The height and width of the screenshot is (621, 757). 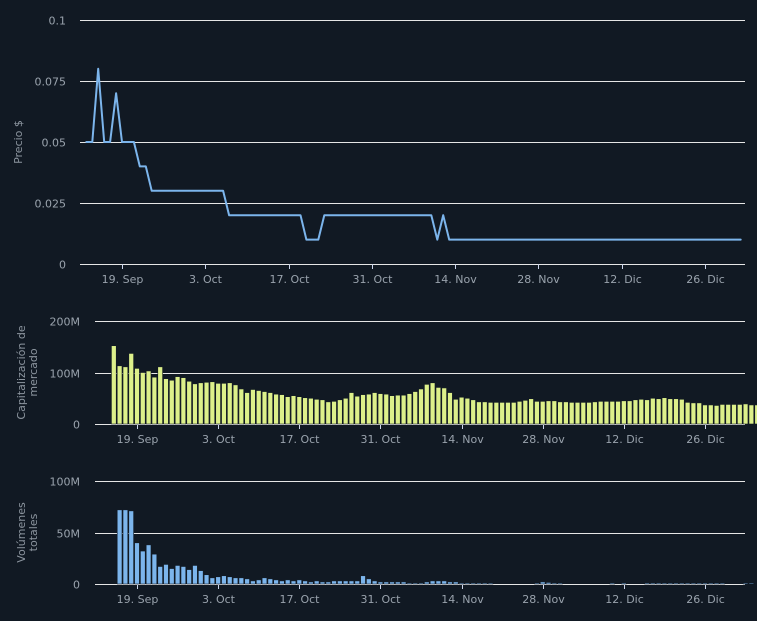 What do you see at coordinates (21, 372) in the screenshot?
I see `y-axis-title: Capitalización de` at bounding box center [21, 372].